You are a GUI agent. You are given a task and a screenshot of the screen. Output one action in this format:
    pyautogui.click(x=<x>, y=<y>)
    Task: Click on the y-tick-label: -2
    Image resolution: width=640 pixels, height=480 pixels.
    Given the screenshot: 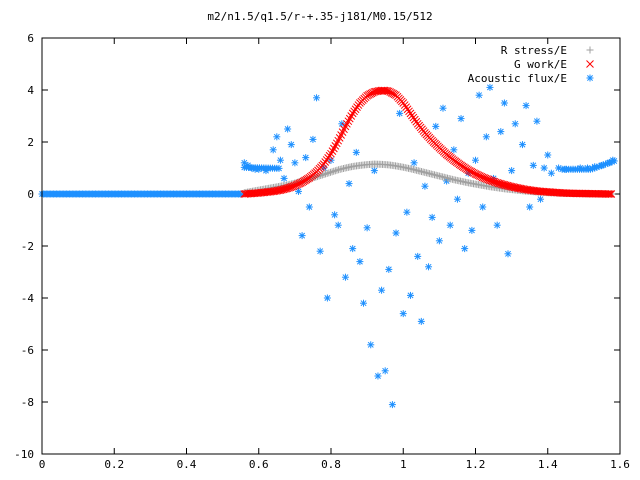 What is the action you would take?
    pyautogui.click(x=27, y=246)
    